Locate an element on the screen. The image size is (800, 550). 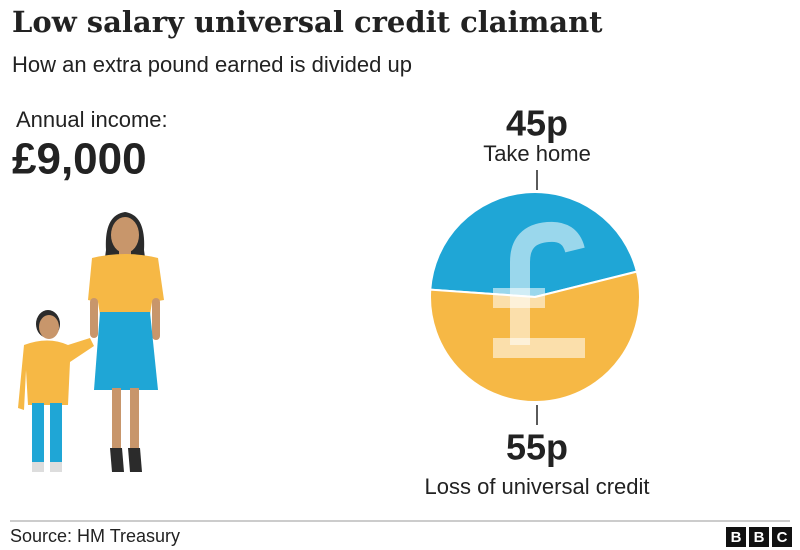
source: Source: HM Treasury is located at coordinates (95, 536).